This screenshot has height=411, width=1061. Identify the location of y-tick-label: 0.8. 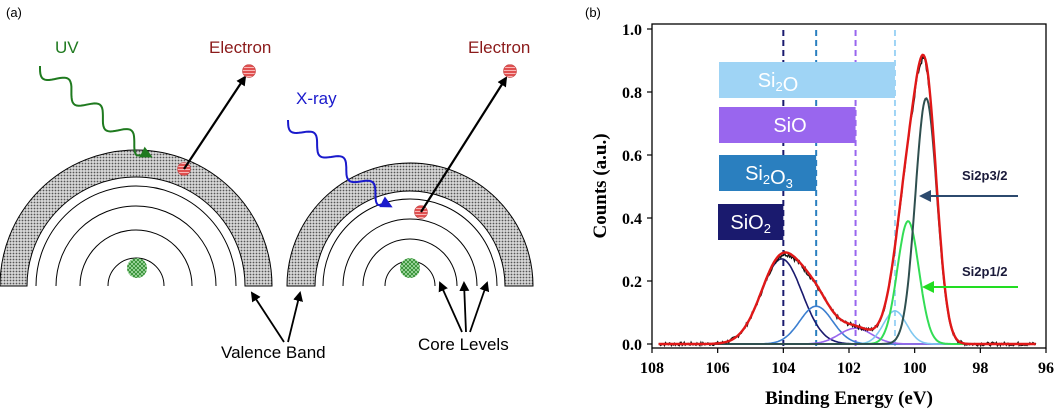
(632, 93).